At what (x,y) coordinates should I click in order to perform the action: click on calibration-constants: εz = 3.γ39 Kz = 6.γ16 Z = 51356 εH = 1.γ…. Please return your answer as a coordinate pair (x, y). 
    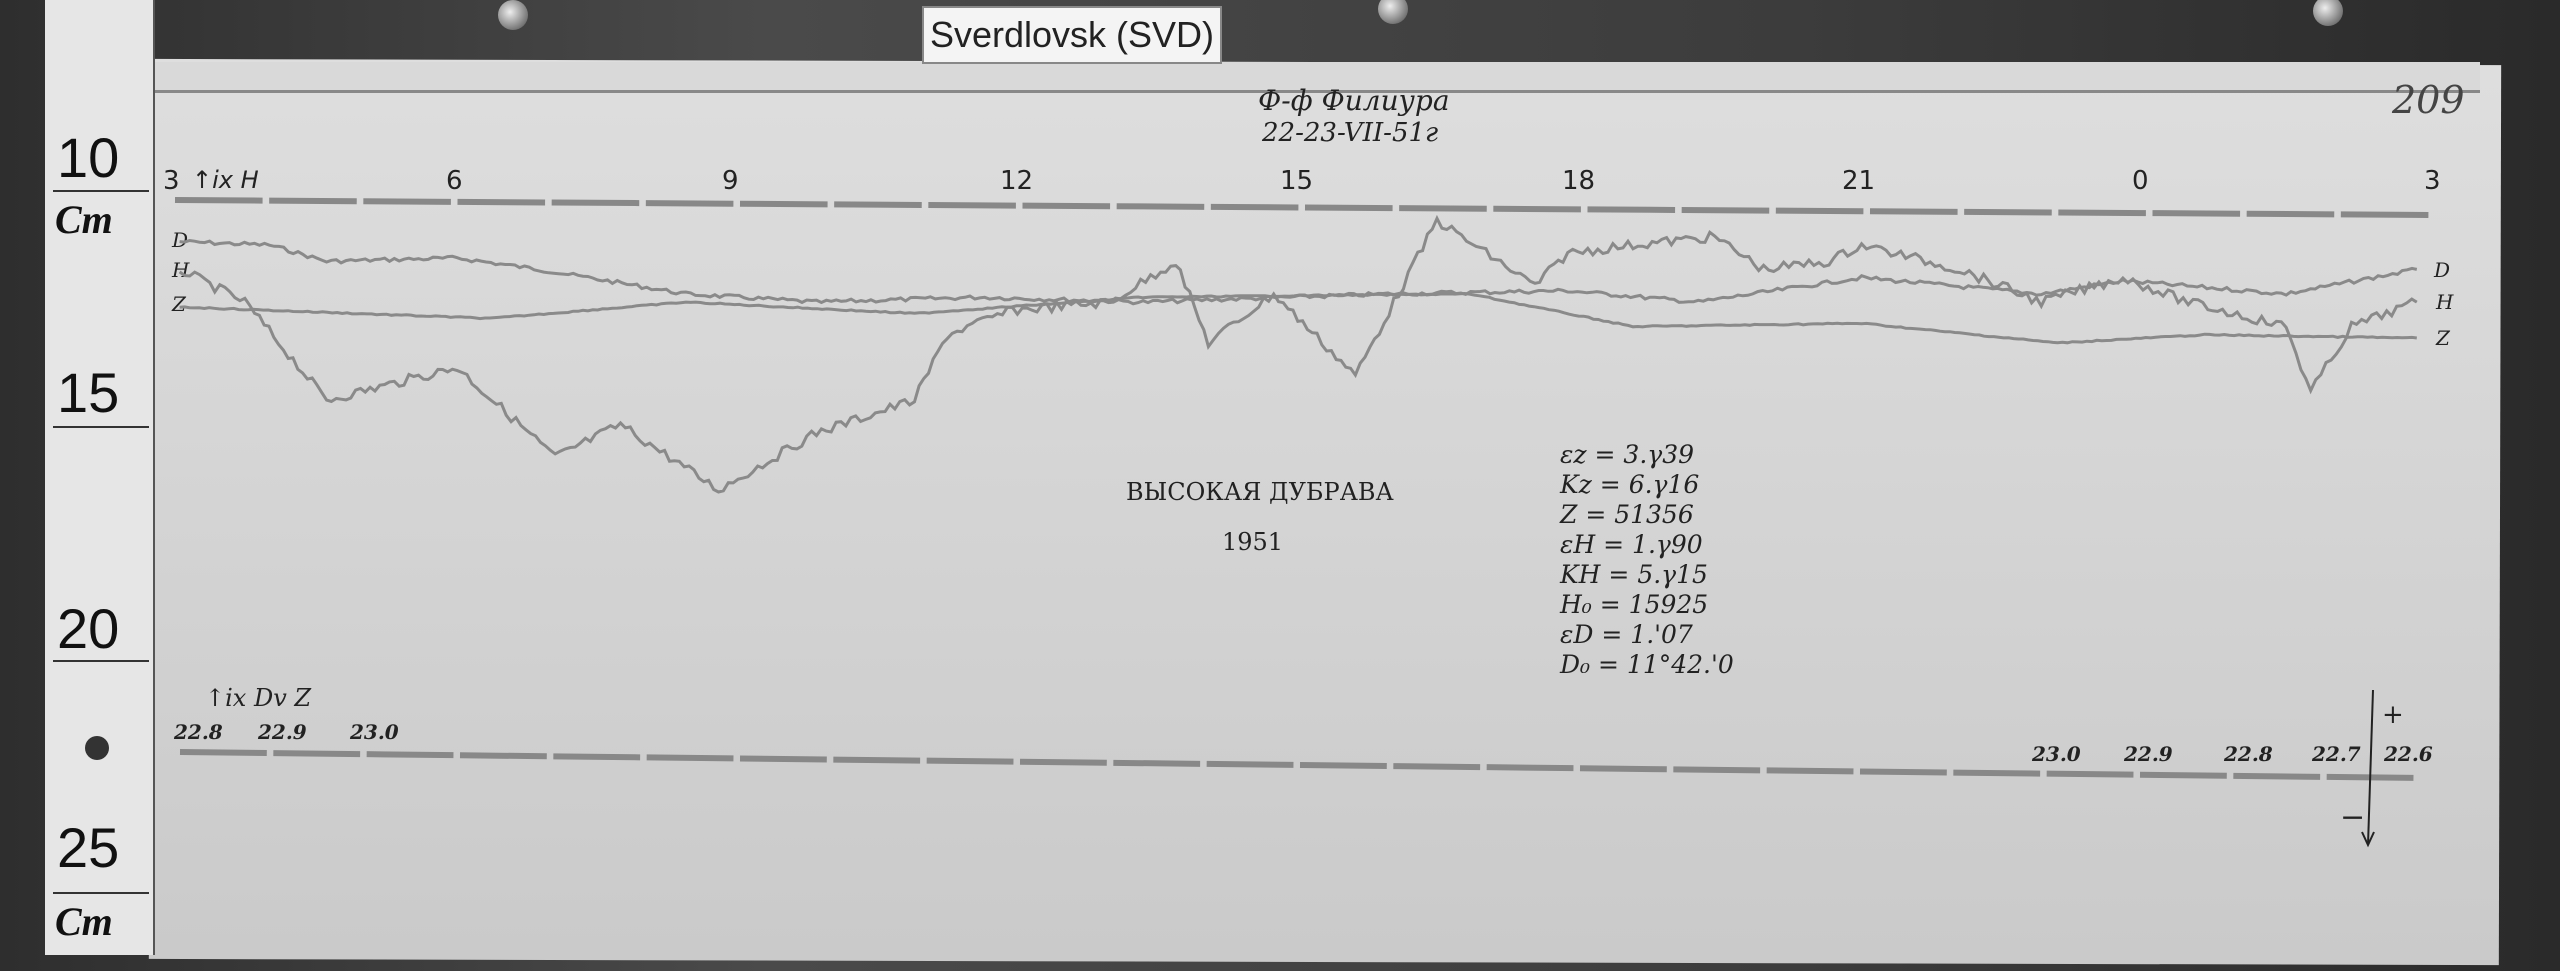
    Looking at the image, I should click on (1647, 560).